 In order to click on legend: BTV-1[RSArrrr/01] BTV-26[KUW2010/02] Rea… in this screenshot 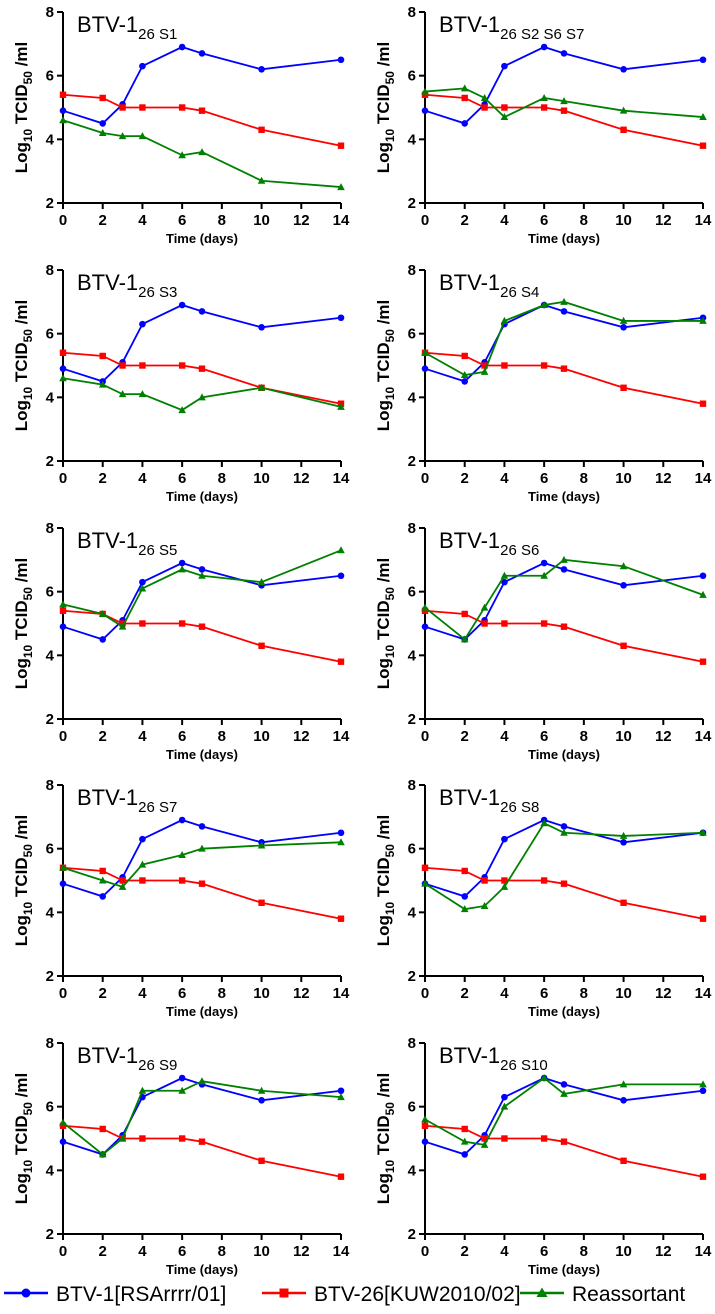, I will do `click(344, 1294)`.